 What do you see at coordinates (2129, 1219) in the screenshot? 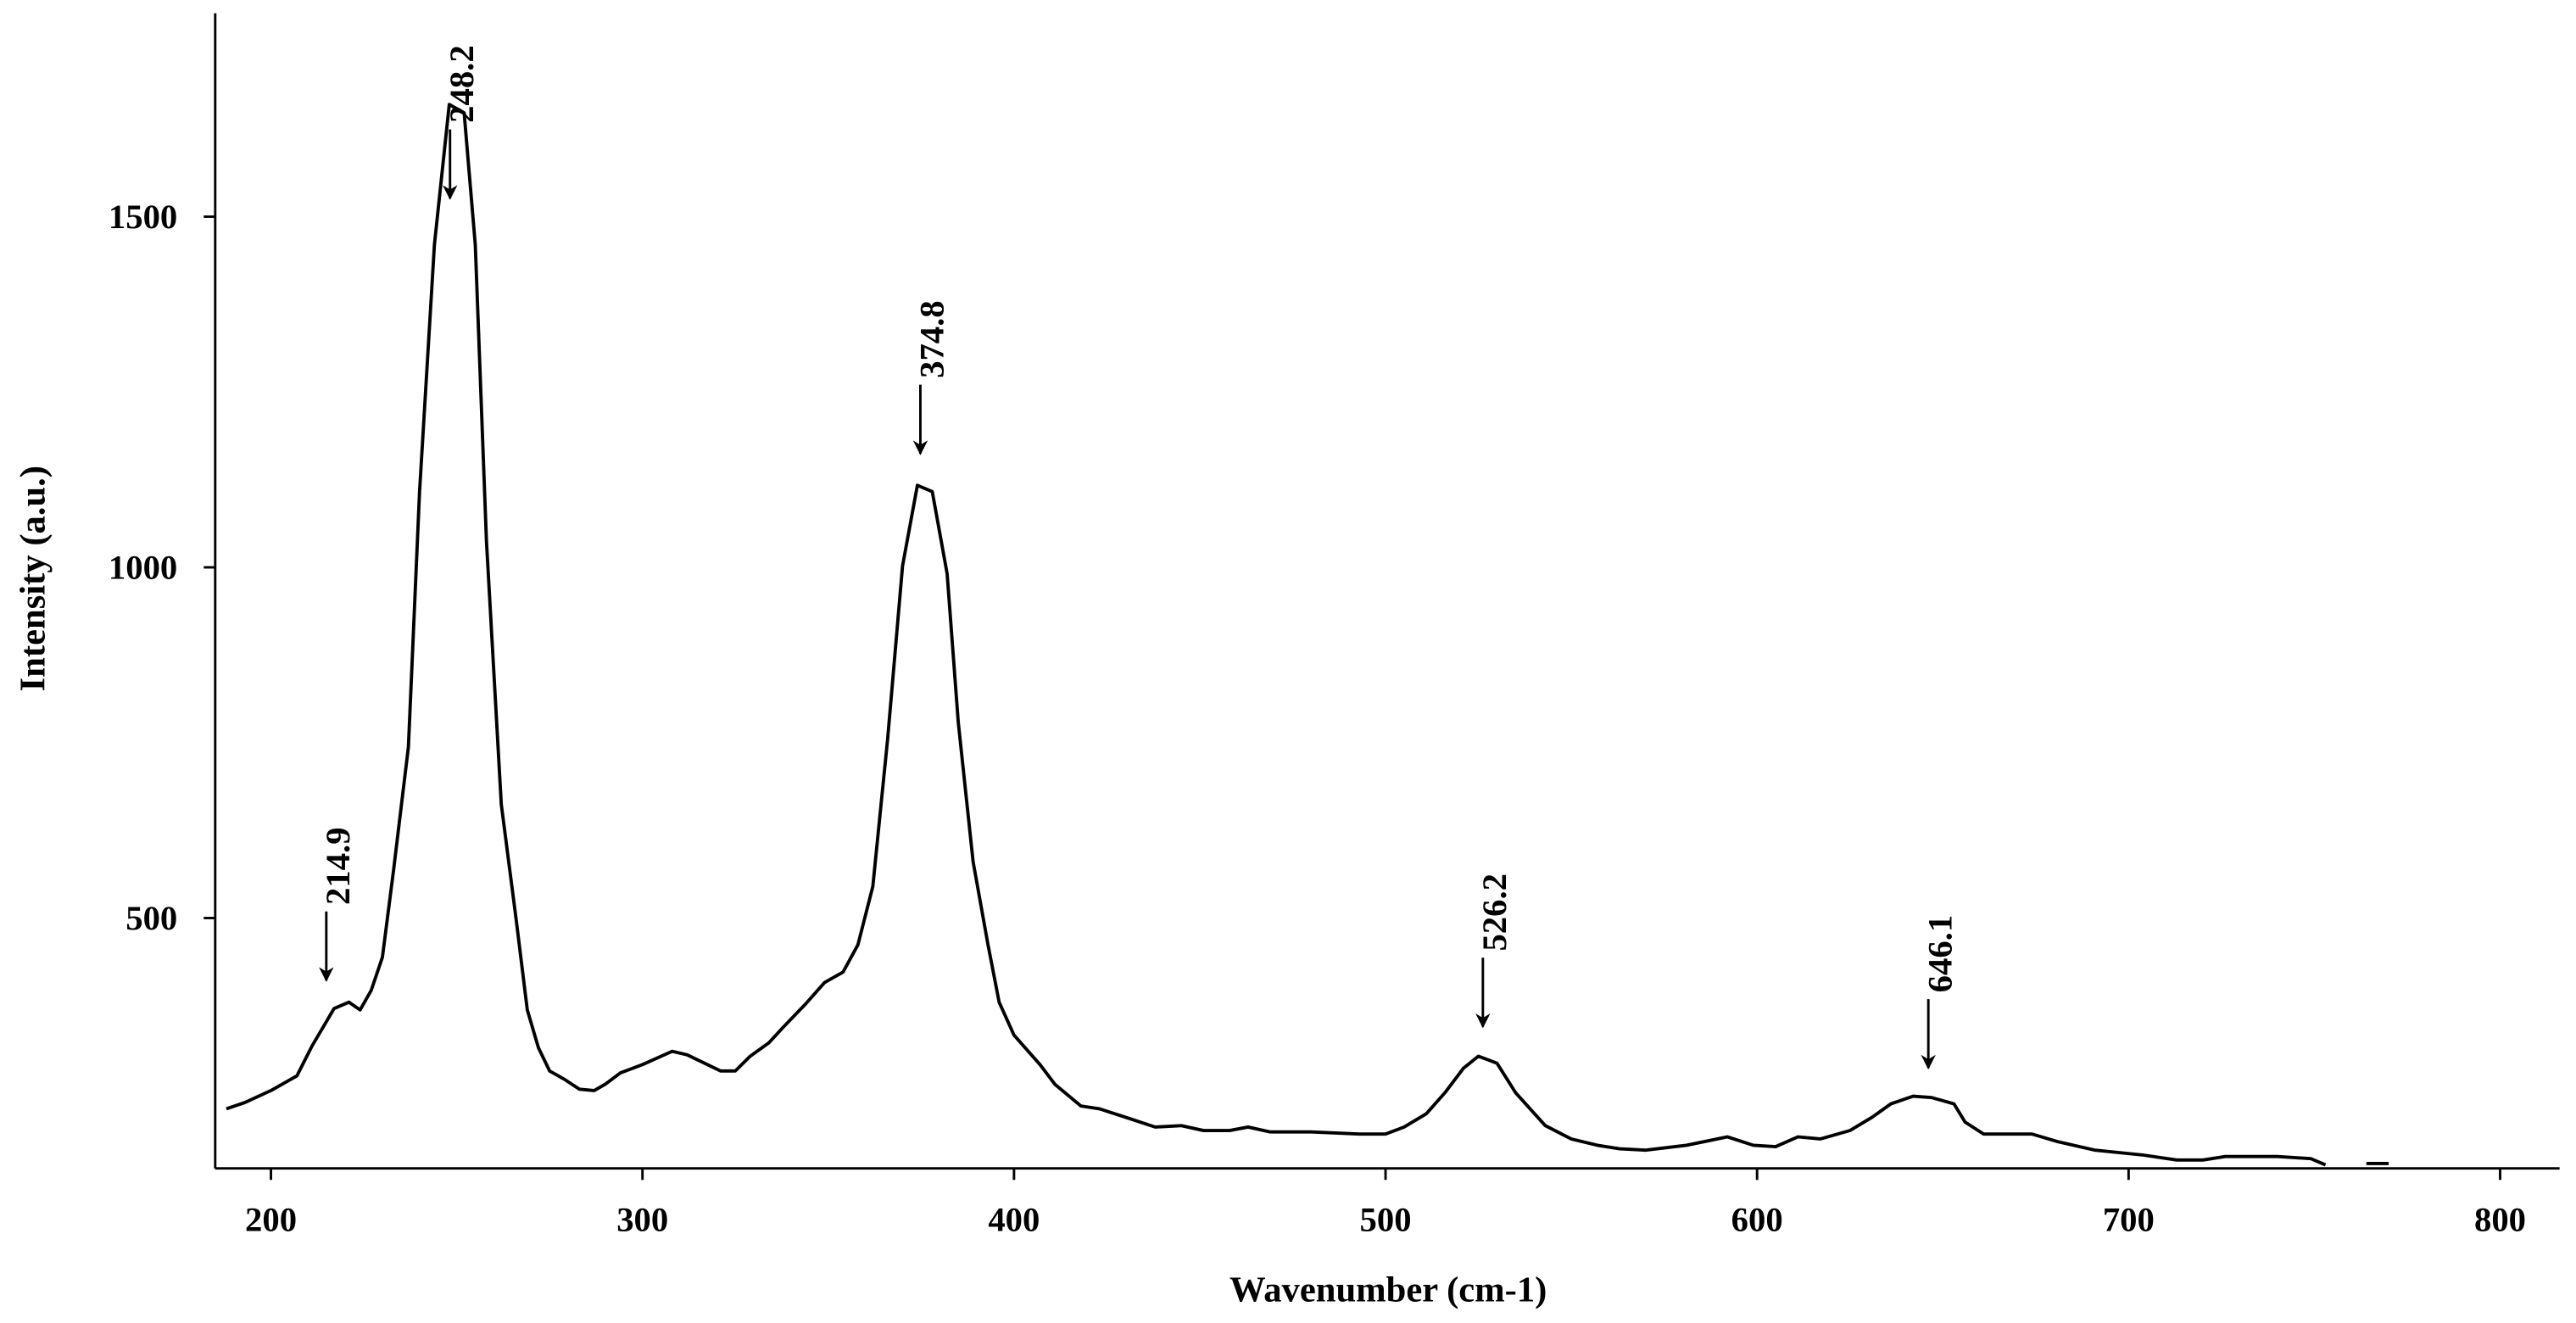
I see `x-tick-label: 700` at bounding box center [2129, 1219].